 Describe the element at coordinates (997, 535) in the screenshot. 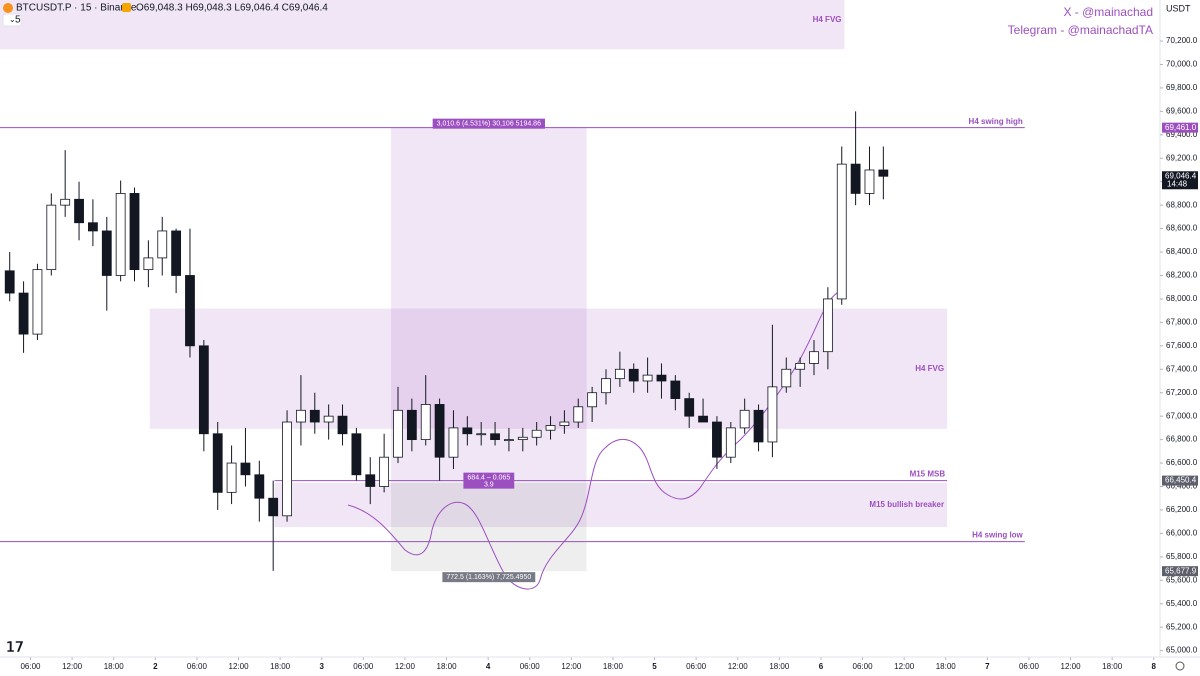

I see `level-label: H4 swing low` at that location.